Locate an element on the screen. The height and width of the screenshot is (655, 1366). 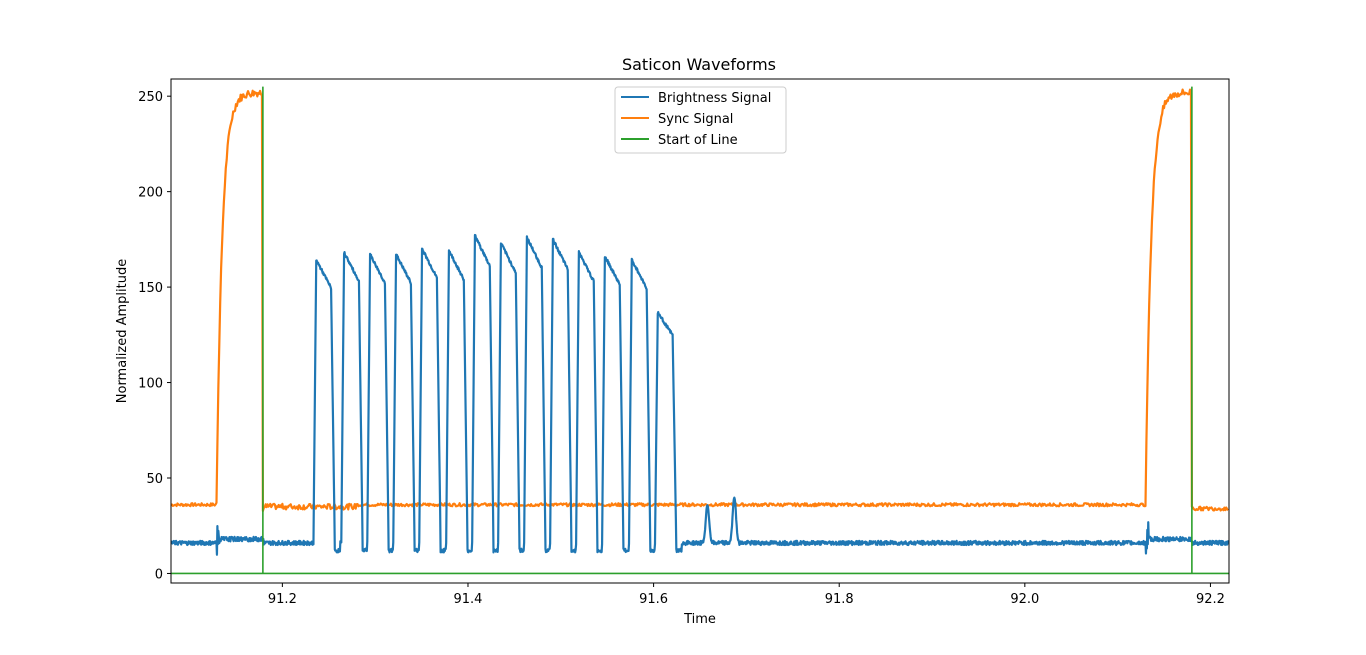
y-tick-label: 250 is located at coordinates (150, 97).